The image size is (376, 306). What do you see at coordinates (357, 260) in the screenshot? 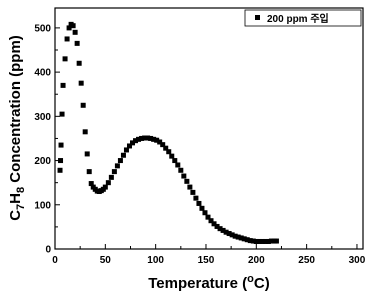
I see `x-tick-label: 300` at bounding box center [357, 260].